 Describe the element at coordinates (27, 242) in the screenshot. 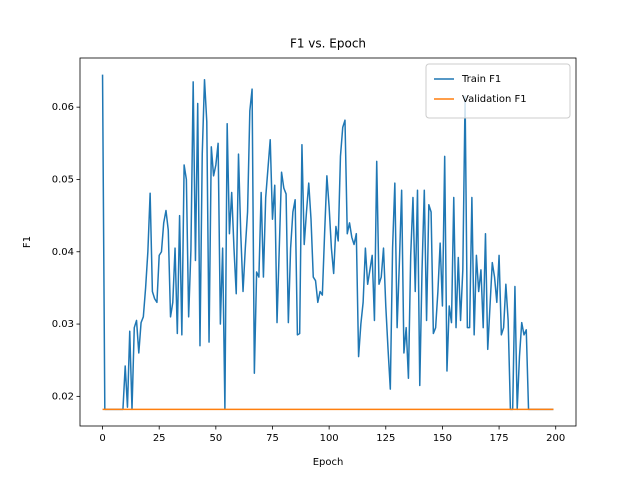

I see `y-axis-label: F1` at that location.